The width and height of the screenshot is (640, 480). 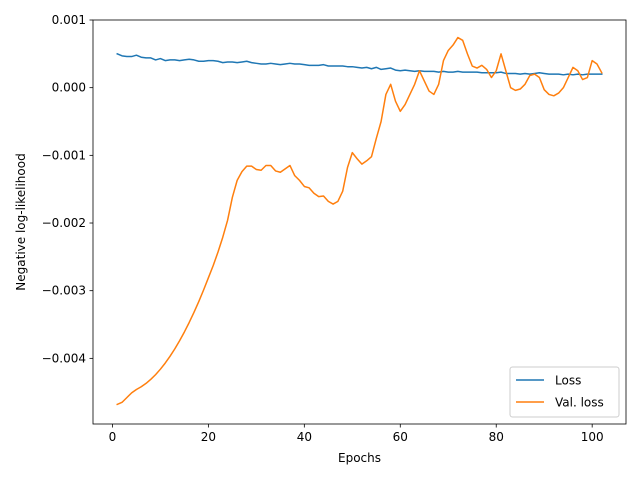 What do you see at coordinates (359, 64) in the screenshot?
I see `series-line-loss` at bounding box center [359, 64].